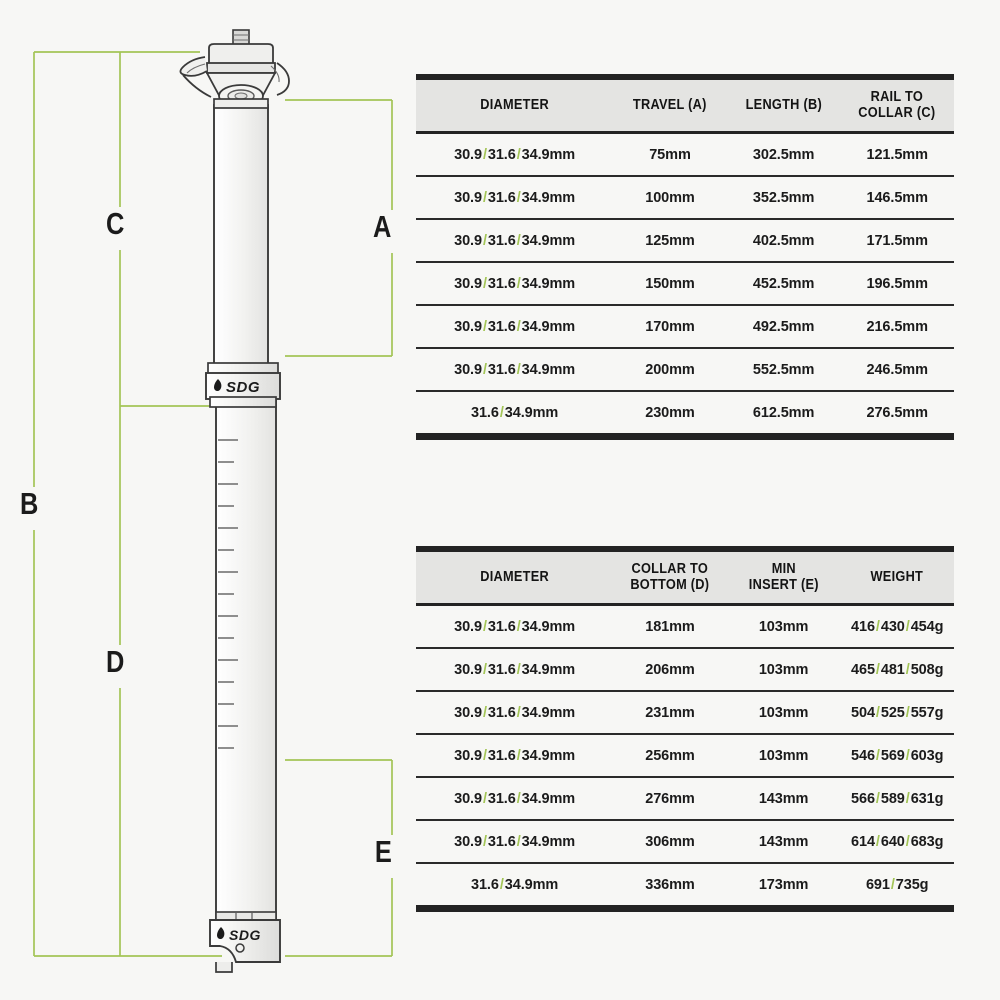 The height and width of the screenshot is (1000, 1000). I want to click on header-line: TRAVEL (A), so click(670, 105).